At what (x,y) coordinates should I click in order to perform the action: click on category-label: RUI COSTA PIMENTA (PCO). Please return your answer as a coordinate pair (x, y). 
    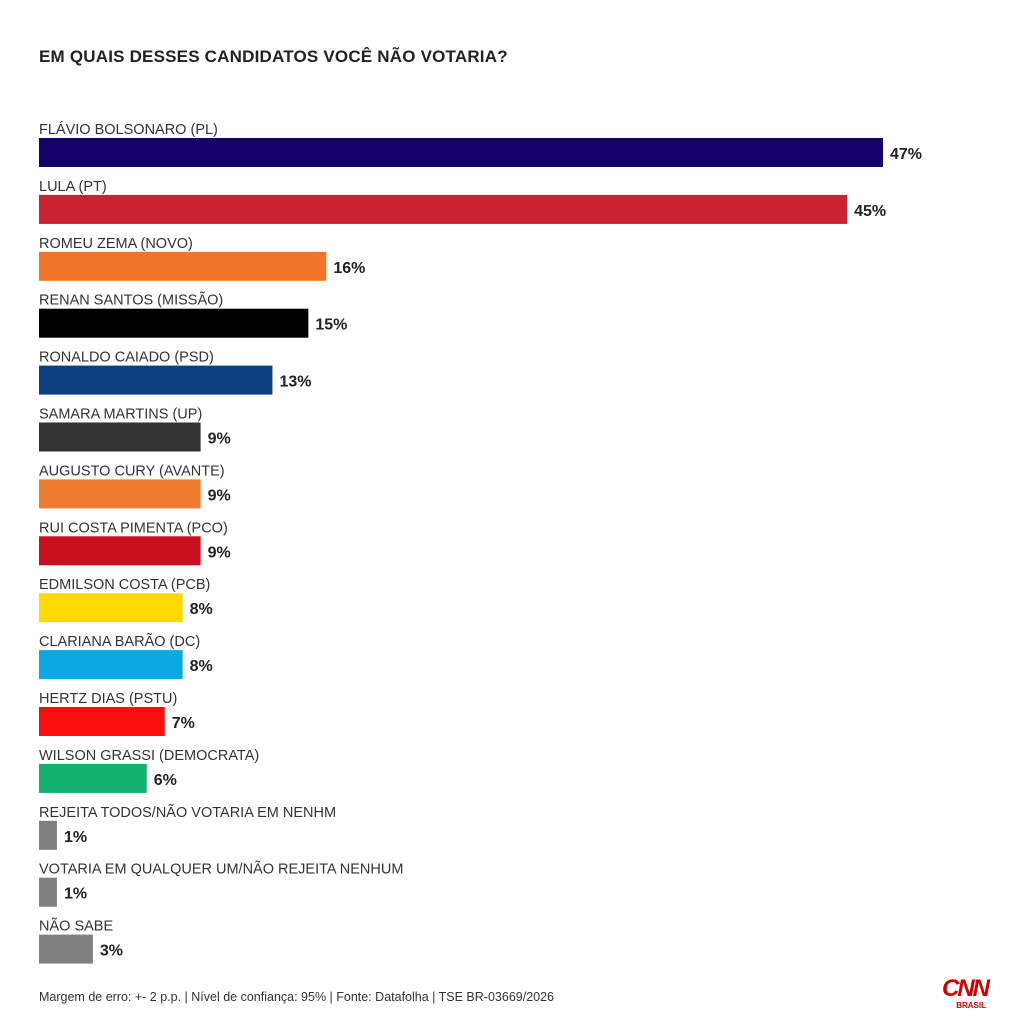
    Looking at the image, I should click on (133, 528).